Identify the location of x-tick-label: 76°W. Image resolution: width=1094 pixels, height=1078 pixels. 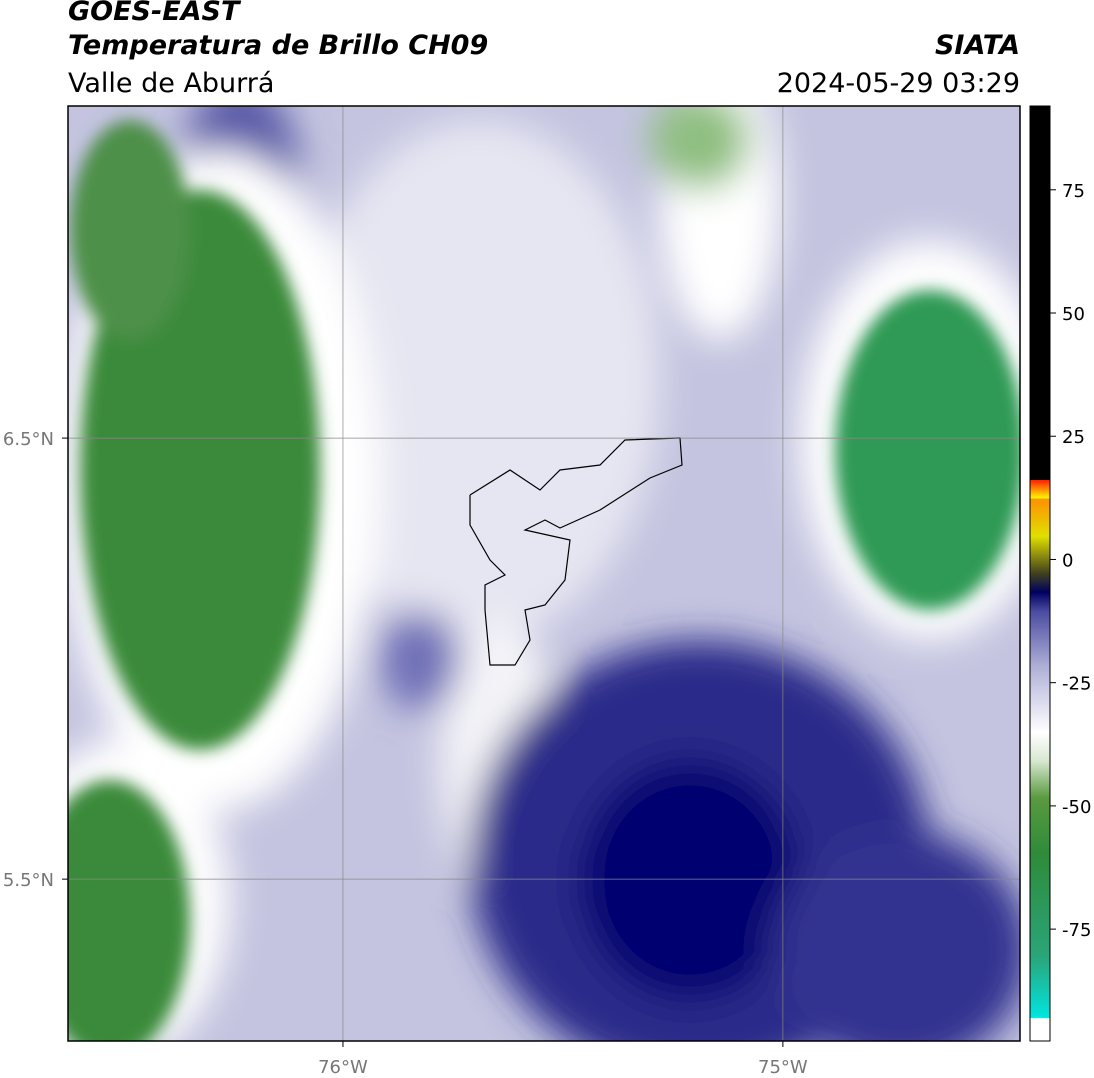
(343, 1067).